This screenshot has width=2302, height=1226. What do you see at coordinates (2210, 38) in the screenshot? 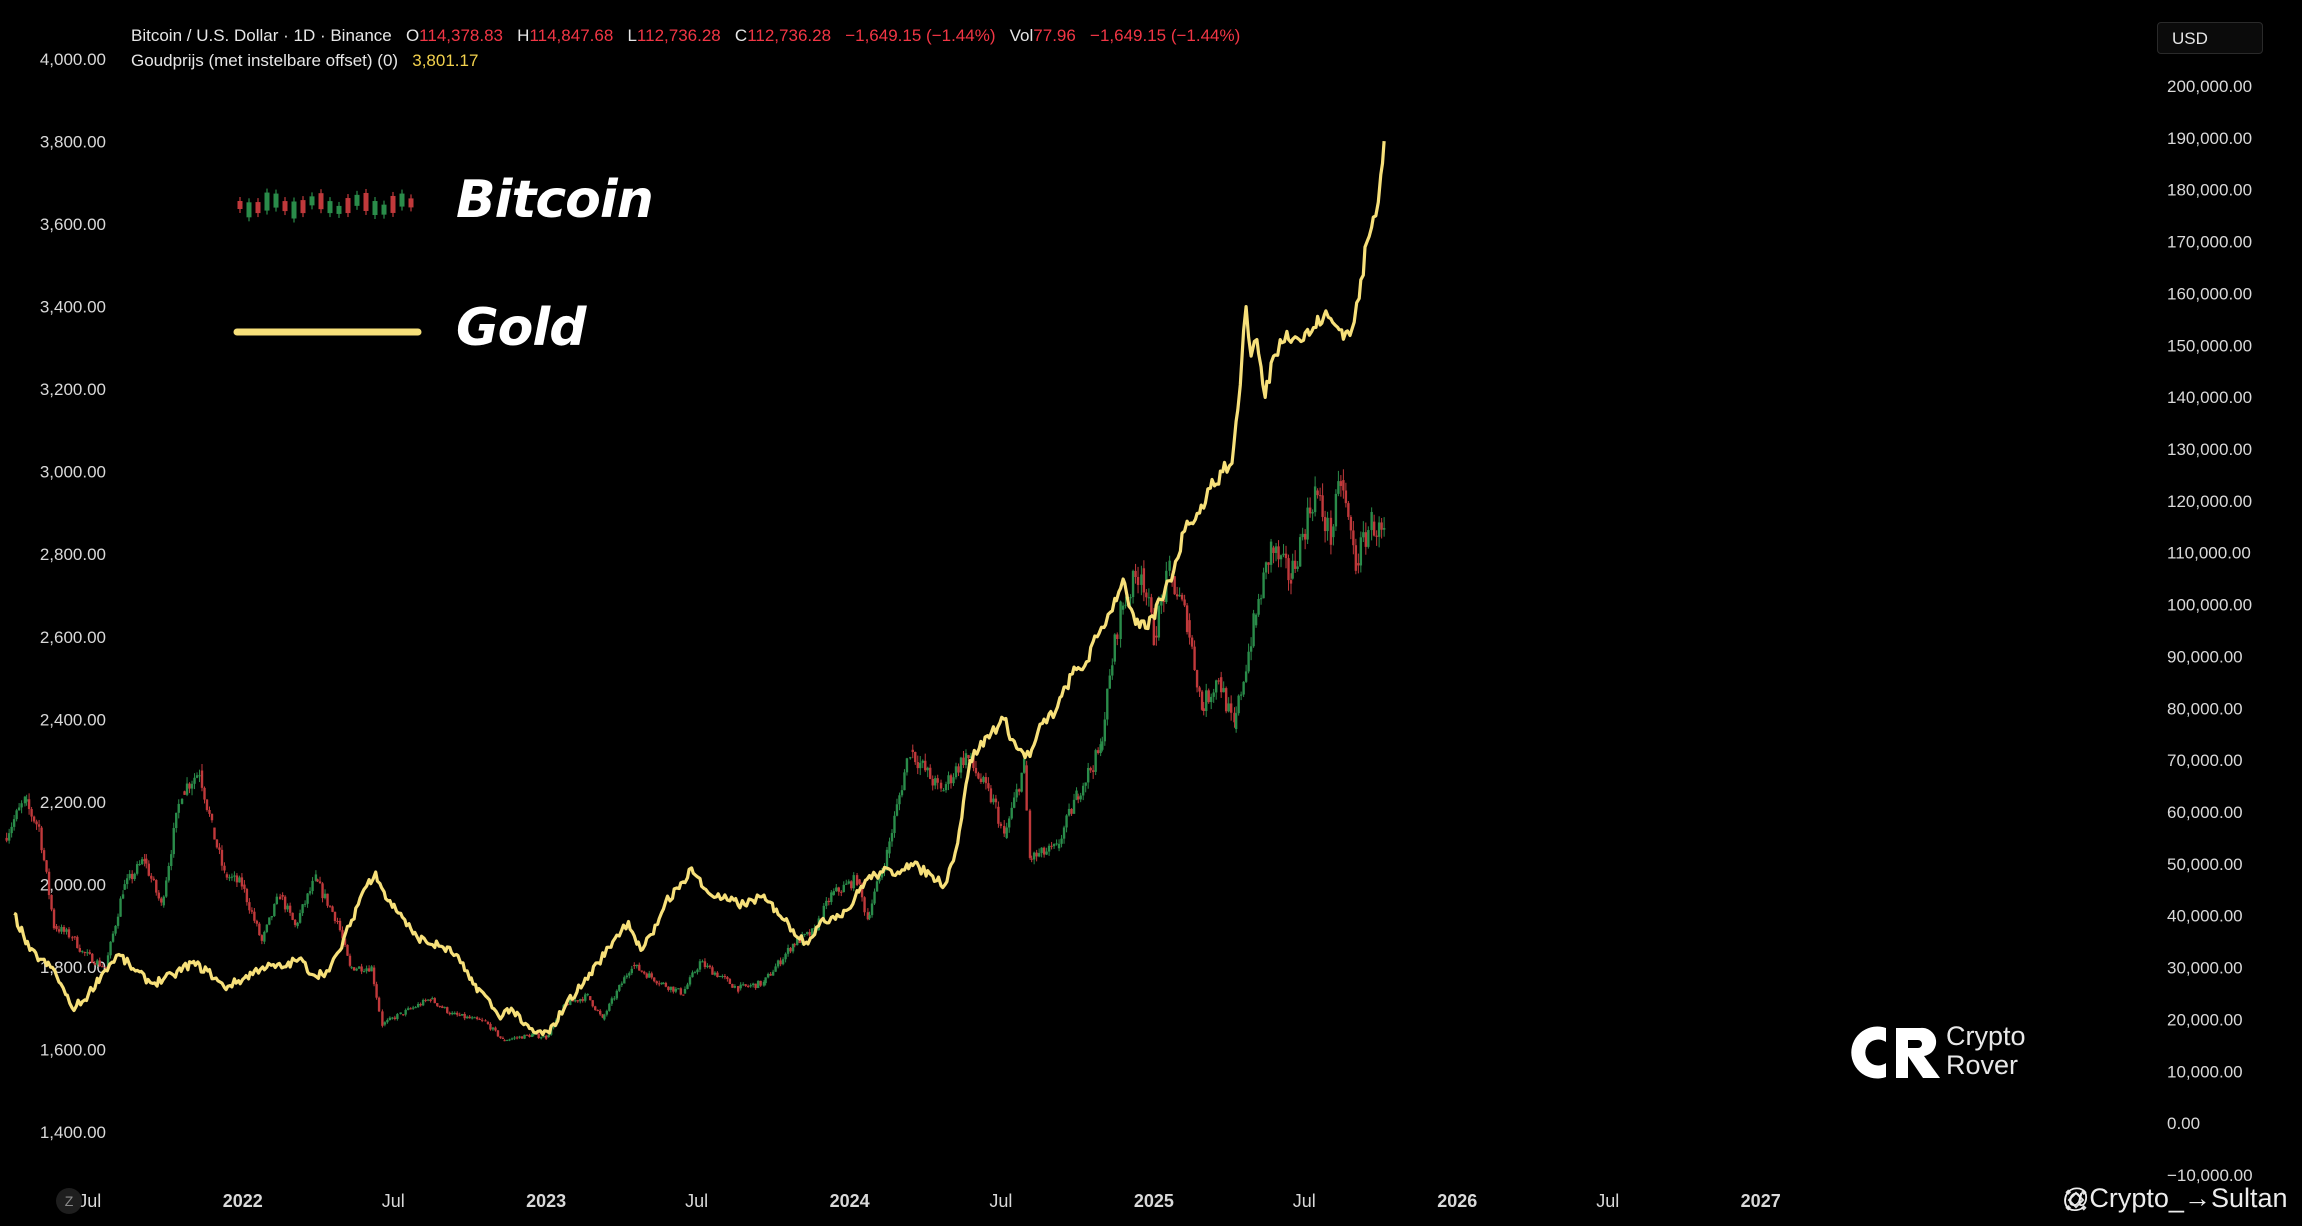
I see `currency-button: USD` at bounding box center [2210, 38].